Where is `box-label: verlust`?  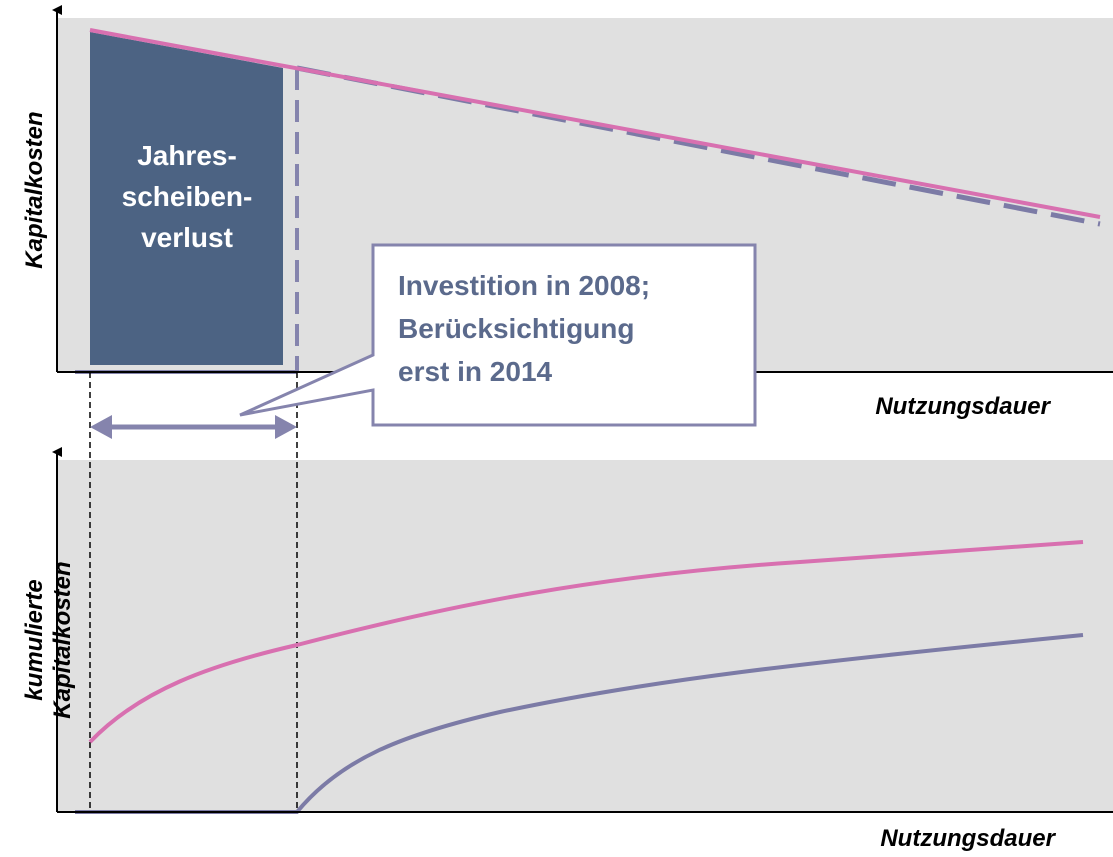 box-label: verlust is located at coordinates (187, 237).